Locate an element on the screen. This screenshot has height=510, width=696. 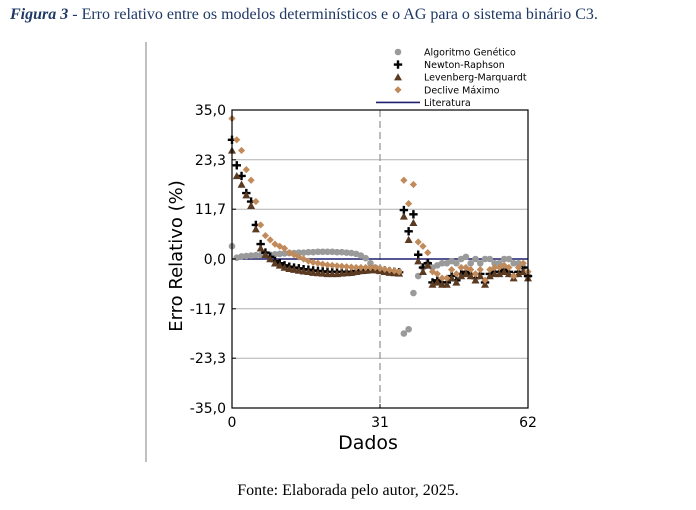
legend-label: Declive Máximo is located at coordinates (462, 90).